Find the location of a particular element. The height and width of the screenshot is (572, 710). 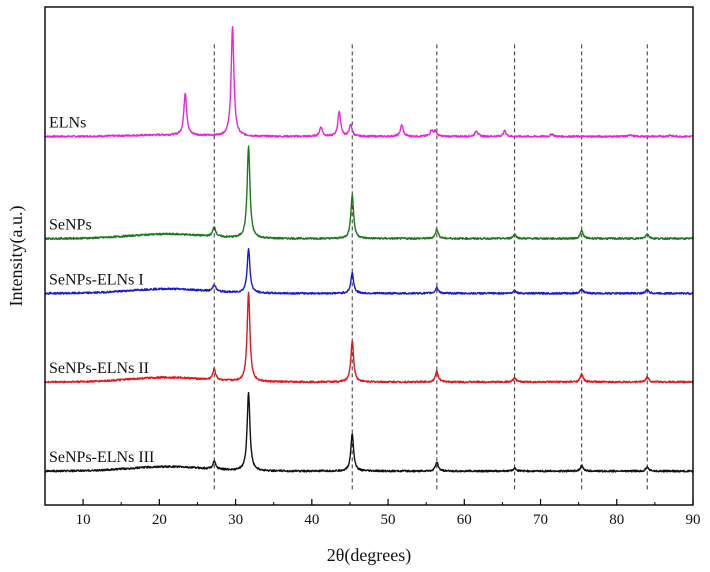

series-label: SeNPs-ELNs I is located at coordinates (96, 279).